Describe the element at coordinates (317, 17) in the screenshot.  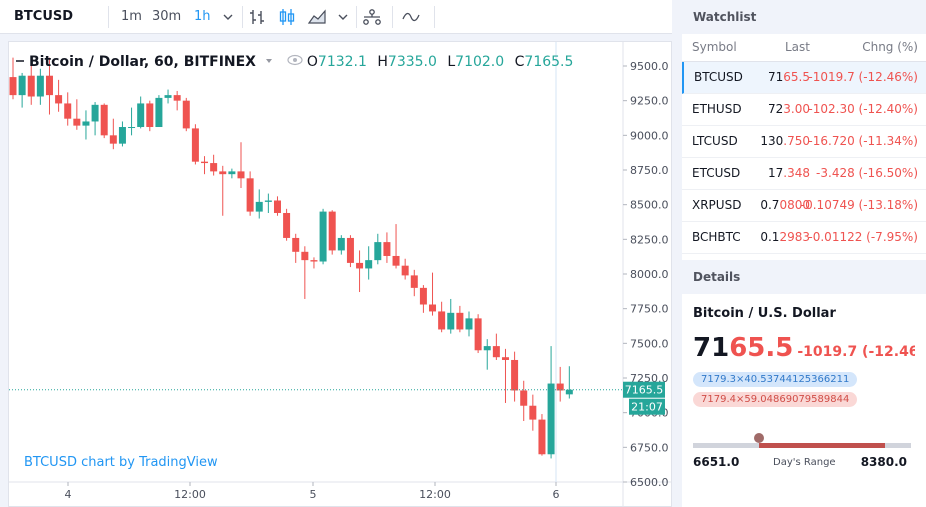
I see `area-chart-style-icon` at that location.